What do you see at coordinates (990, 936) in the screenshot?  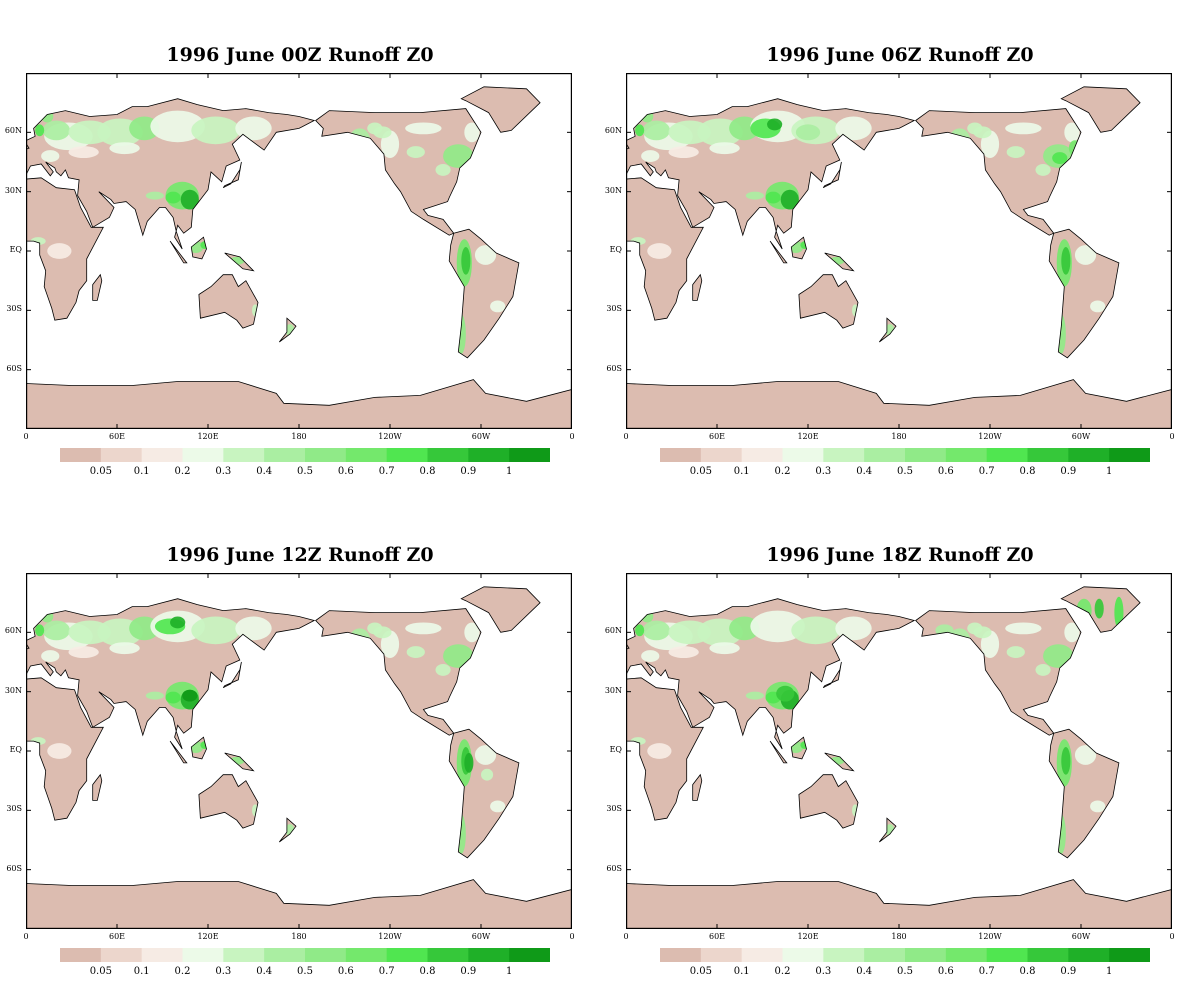 I see `lon-label: 120W` at bounding box center [990, 936].